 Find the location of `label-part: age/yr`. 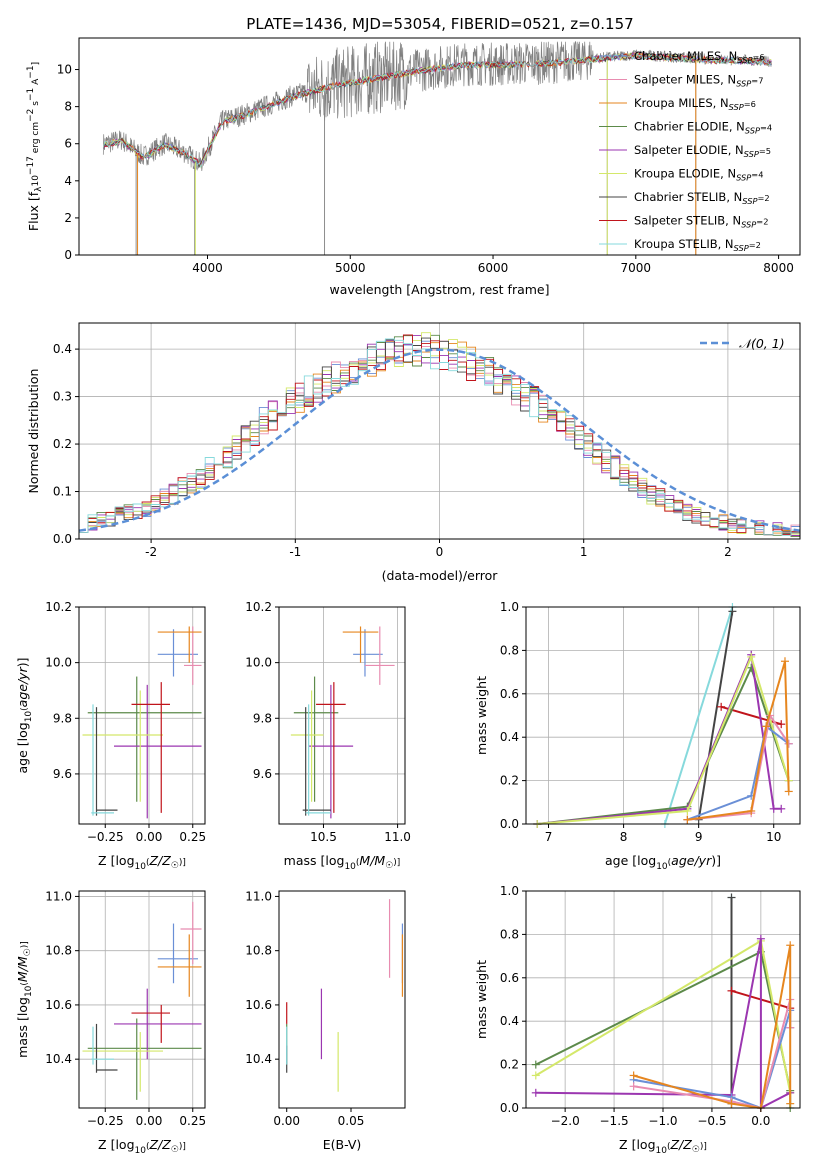

label-part: age/yr is located at coordinates (22, 686).